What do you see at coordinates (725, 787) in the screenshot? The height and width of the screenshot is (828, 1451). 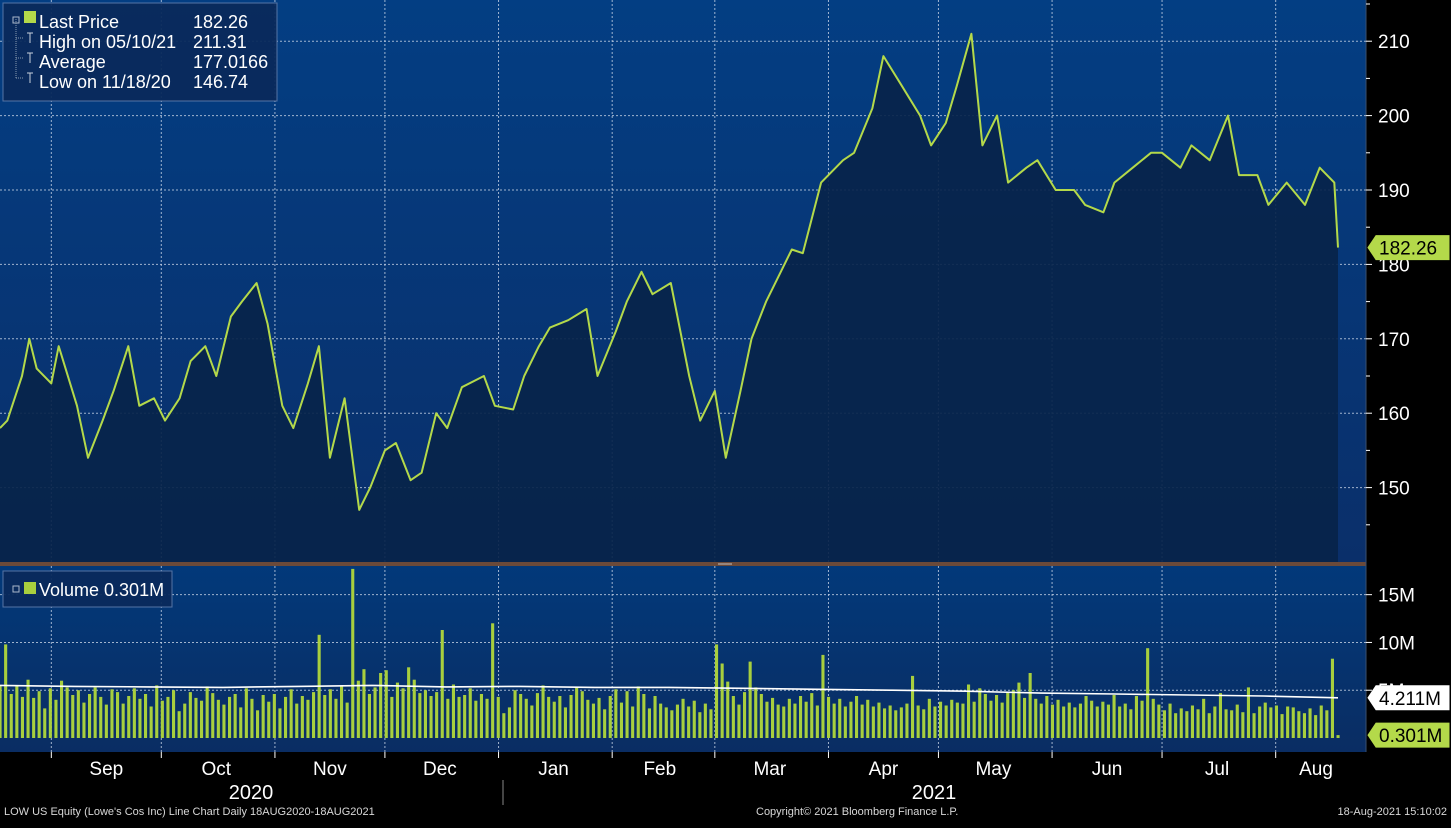 I see `date-axis-strip` at bounding box center [725, 787].